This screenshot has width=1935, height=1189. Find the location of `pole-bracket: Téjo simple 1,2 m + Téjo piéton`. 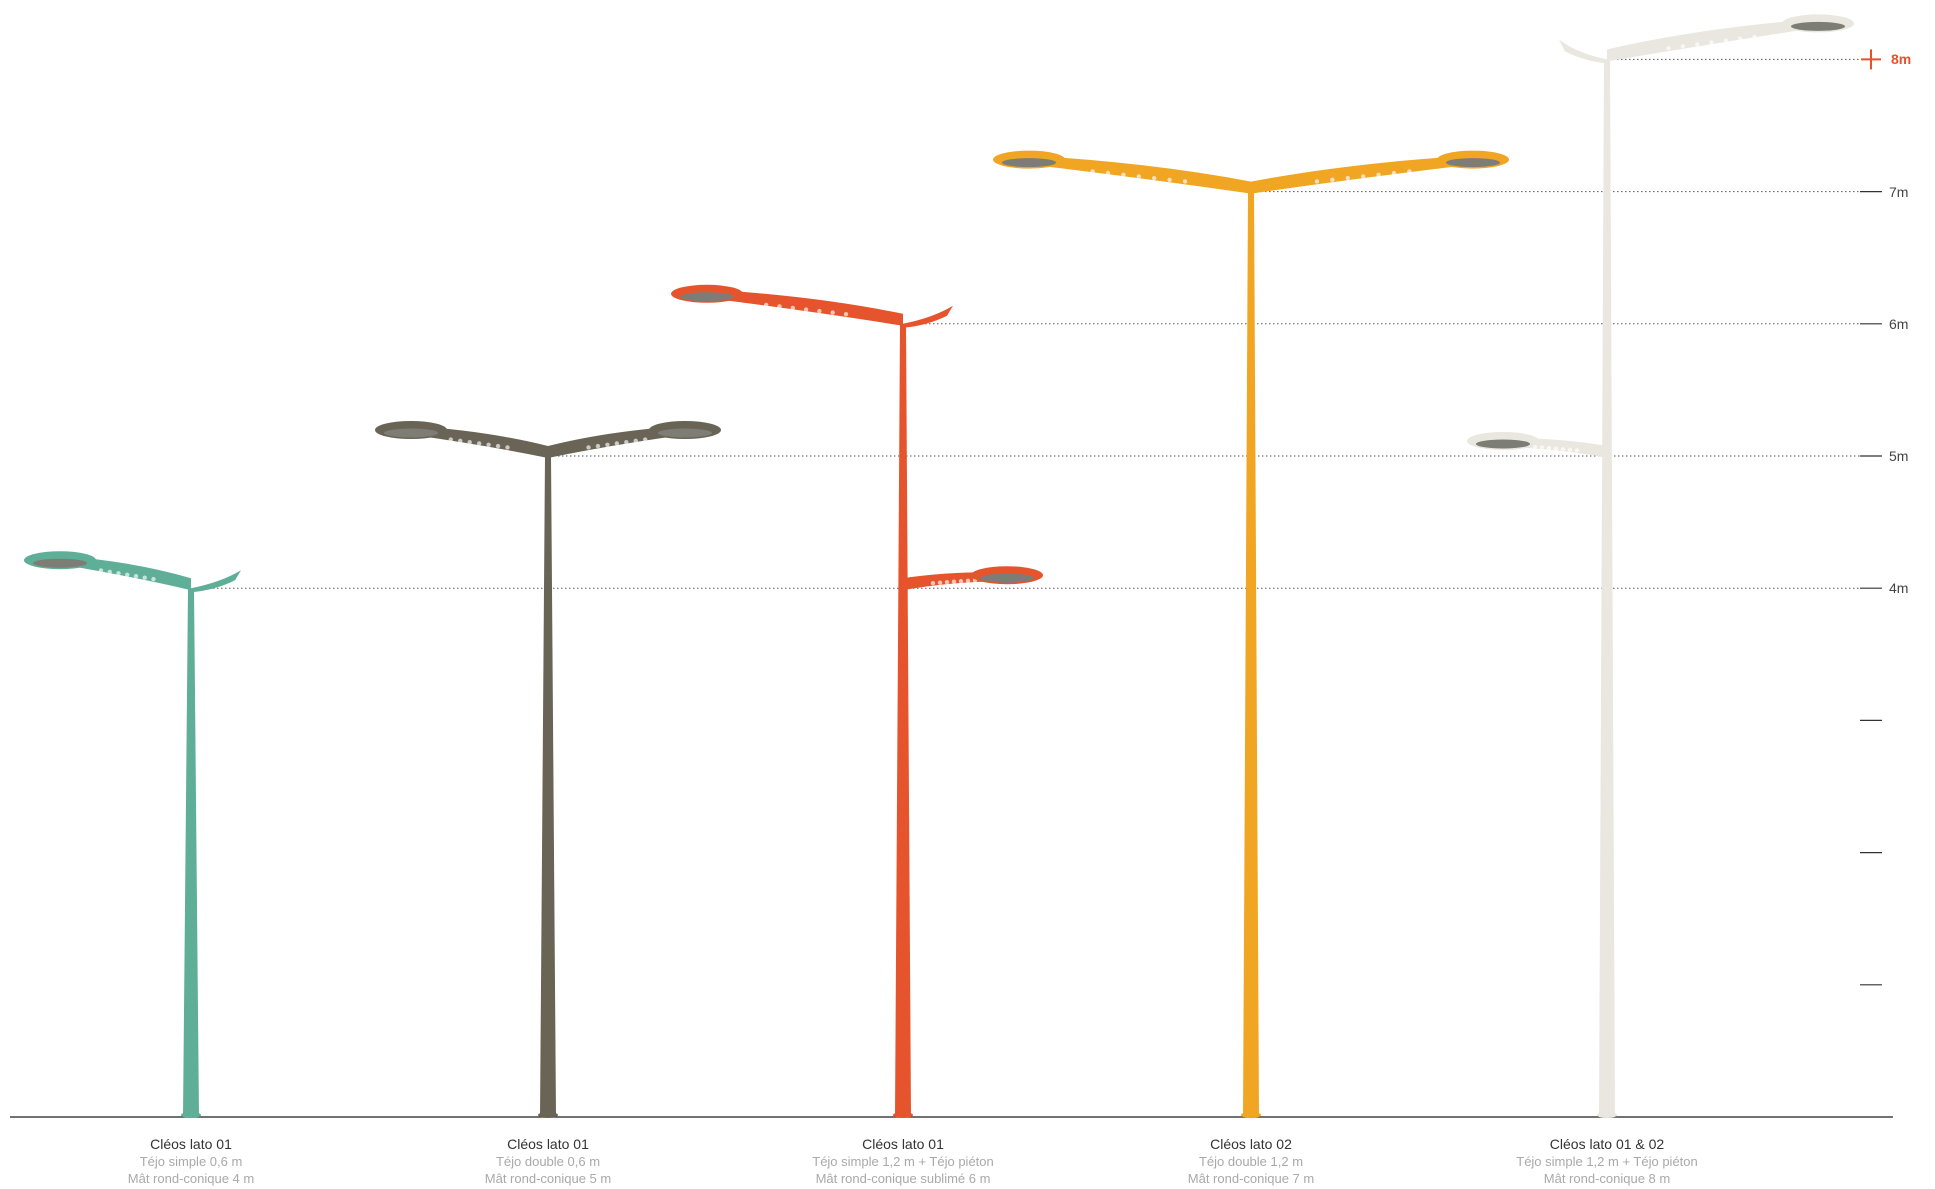

pole-bracket: Téjo simple 1,2 m + Téjo piéton is located at coordinates (903, 1161).